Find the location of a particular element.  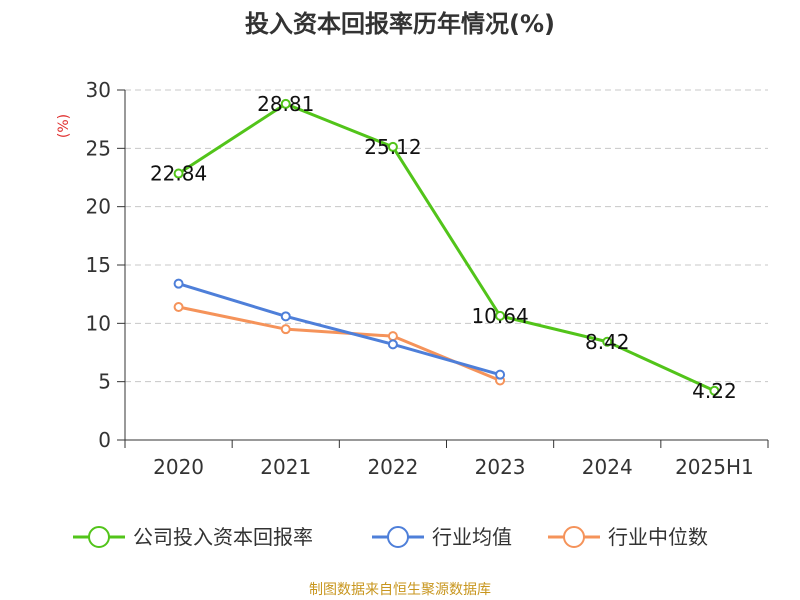

y-tick-label: 25 is located at coordinates (98, 148).